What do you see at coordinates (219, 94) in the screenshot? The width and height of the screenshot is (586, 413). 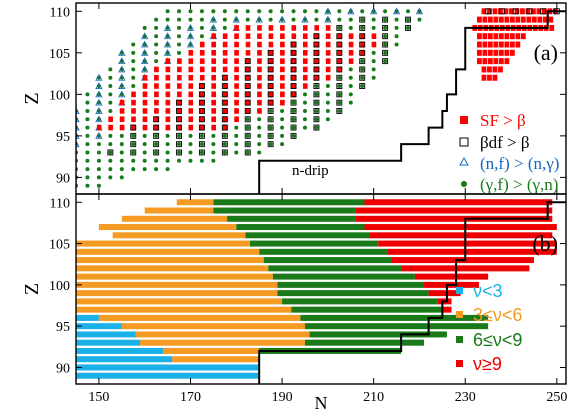 I see `region-row-z100` at bounding box center [219, 94].